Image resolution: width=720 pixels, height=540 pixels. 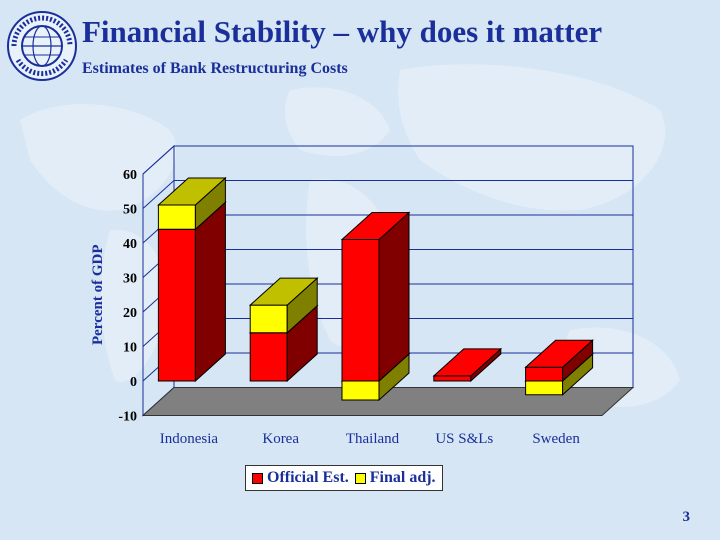 I want to click on legend-item-final: Final adj., so click(x=395, y=478).